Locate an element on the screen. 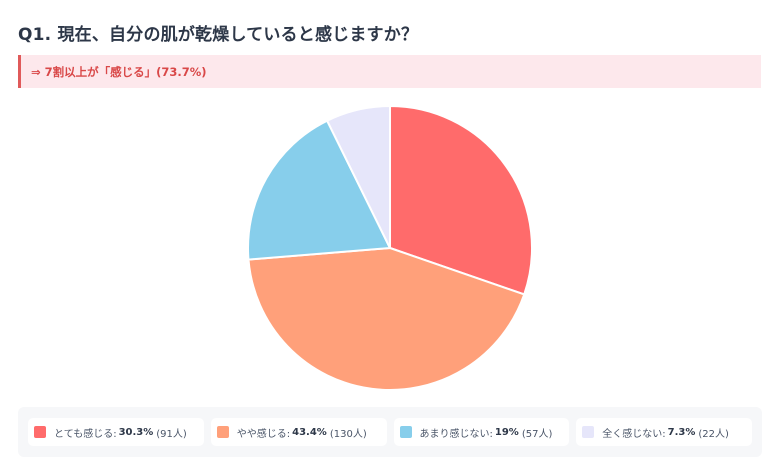 The height and width of the screenshot is (475, 780). legend-percent: 7.3% is located at coordinates (681, 432).